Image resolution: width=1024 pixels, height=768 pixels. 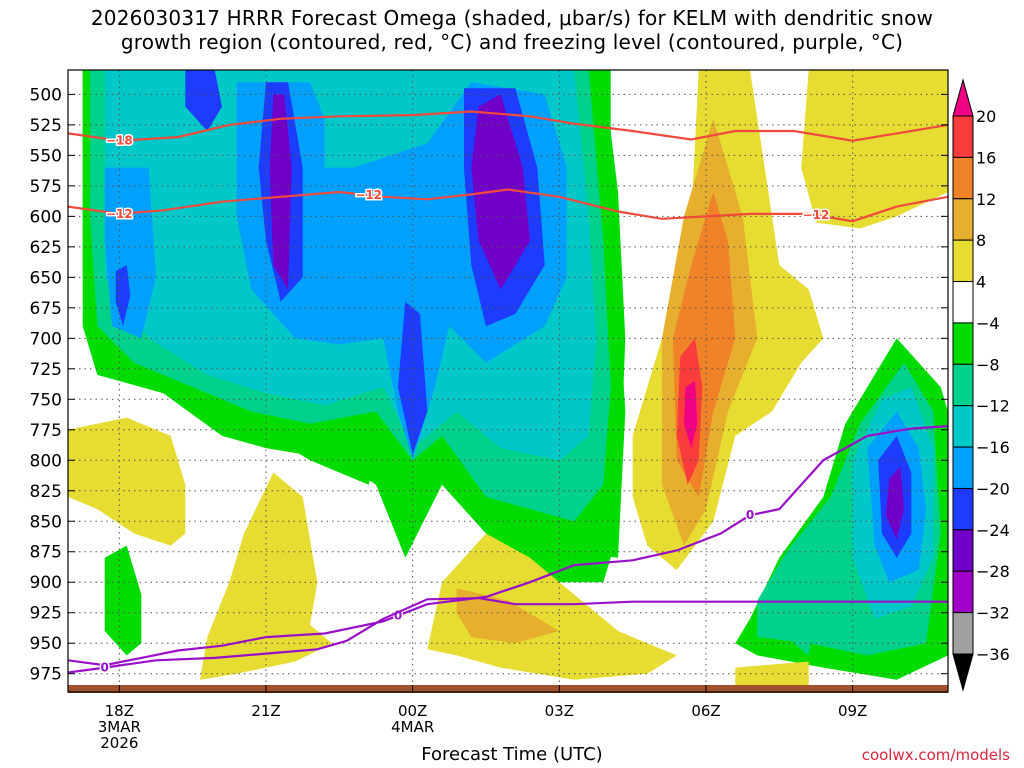 What do you see at coordinates (46, 309) in the screenshot?
I see `ytick-label-675: 675` at bounding box center [46, 309].